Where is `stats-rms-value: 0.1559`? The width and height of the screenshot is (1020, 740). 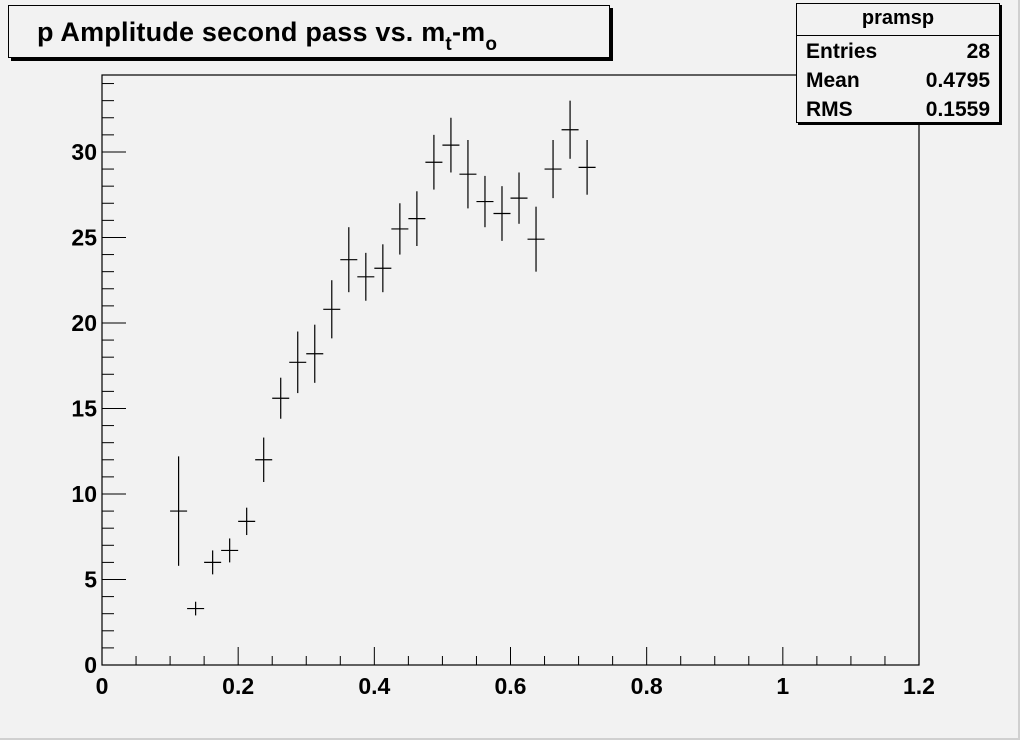
stats-rms-value: 0.1559 is located at coordinates (957, 109).